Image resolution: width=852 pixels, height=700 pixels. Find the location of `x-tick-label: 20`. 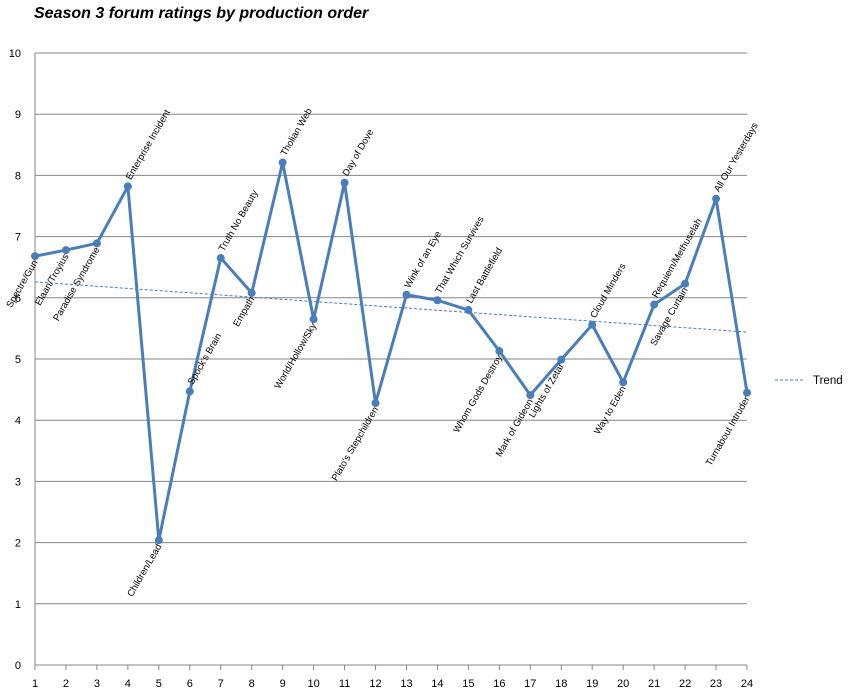

x-tick-label: 20 is located at coordinates (623, 684).